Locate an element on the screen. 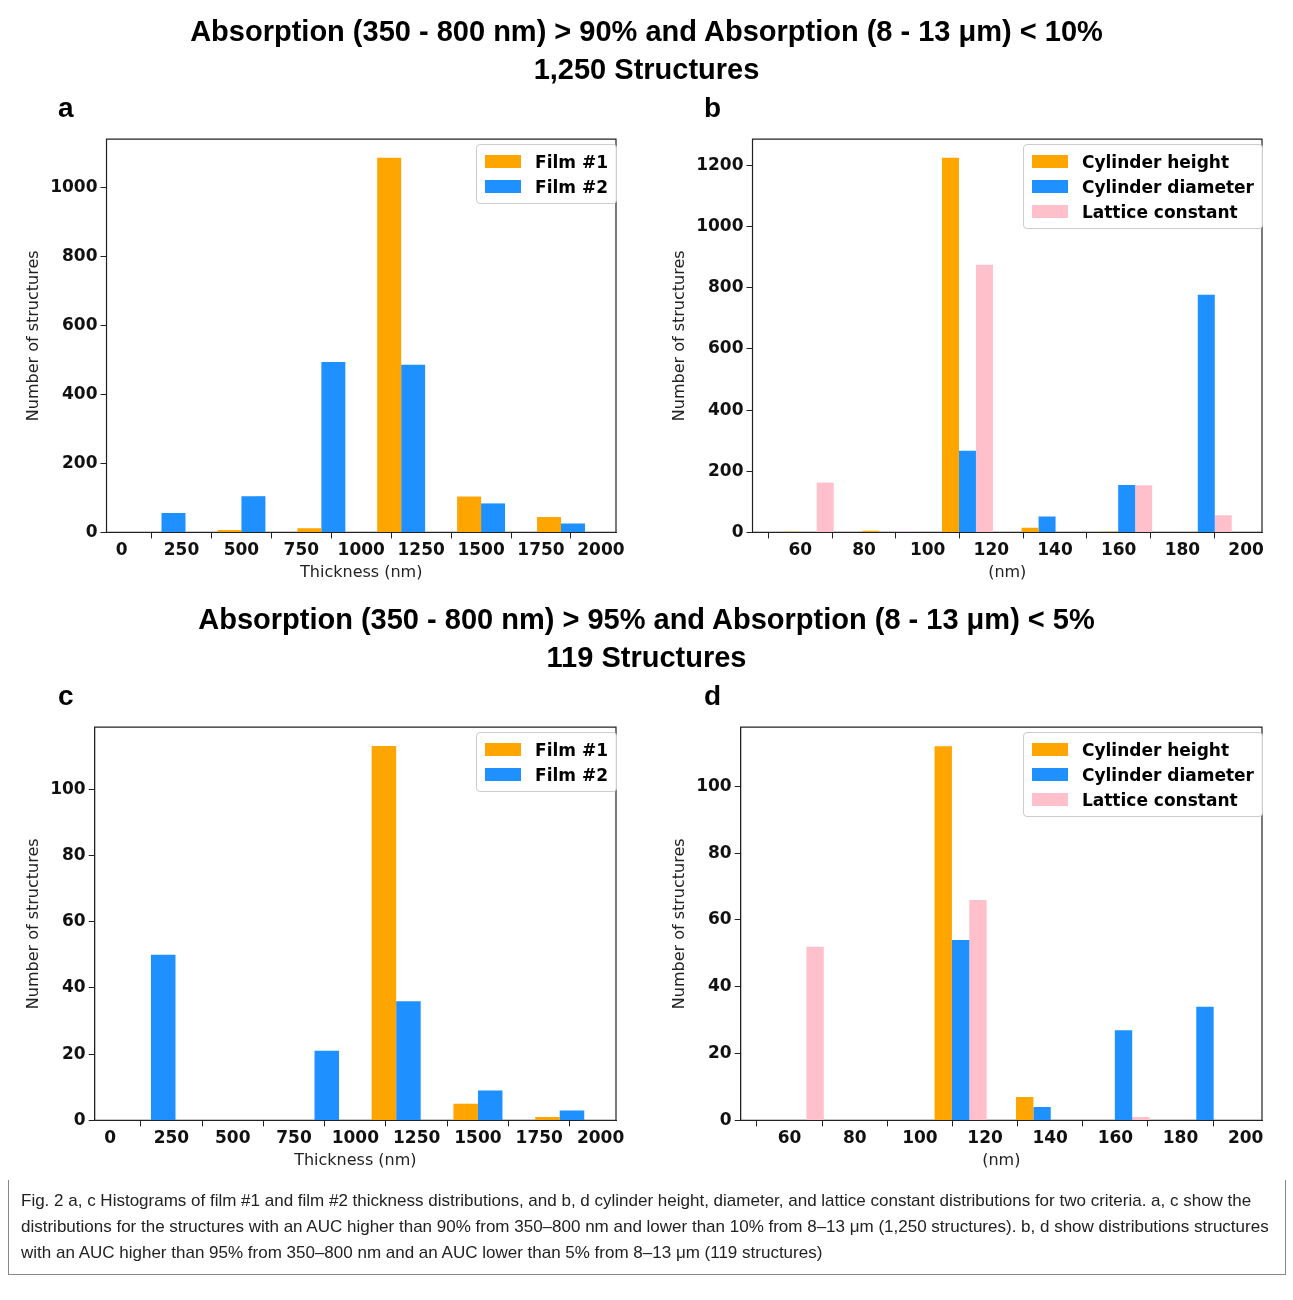 The width and height of the screenshot is (1293, 1300). chart-subtitle: 1,250 Structures is located at coordinates (646, 69).